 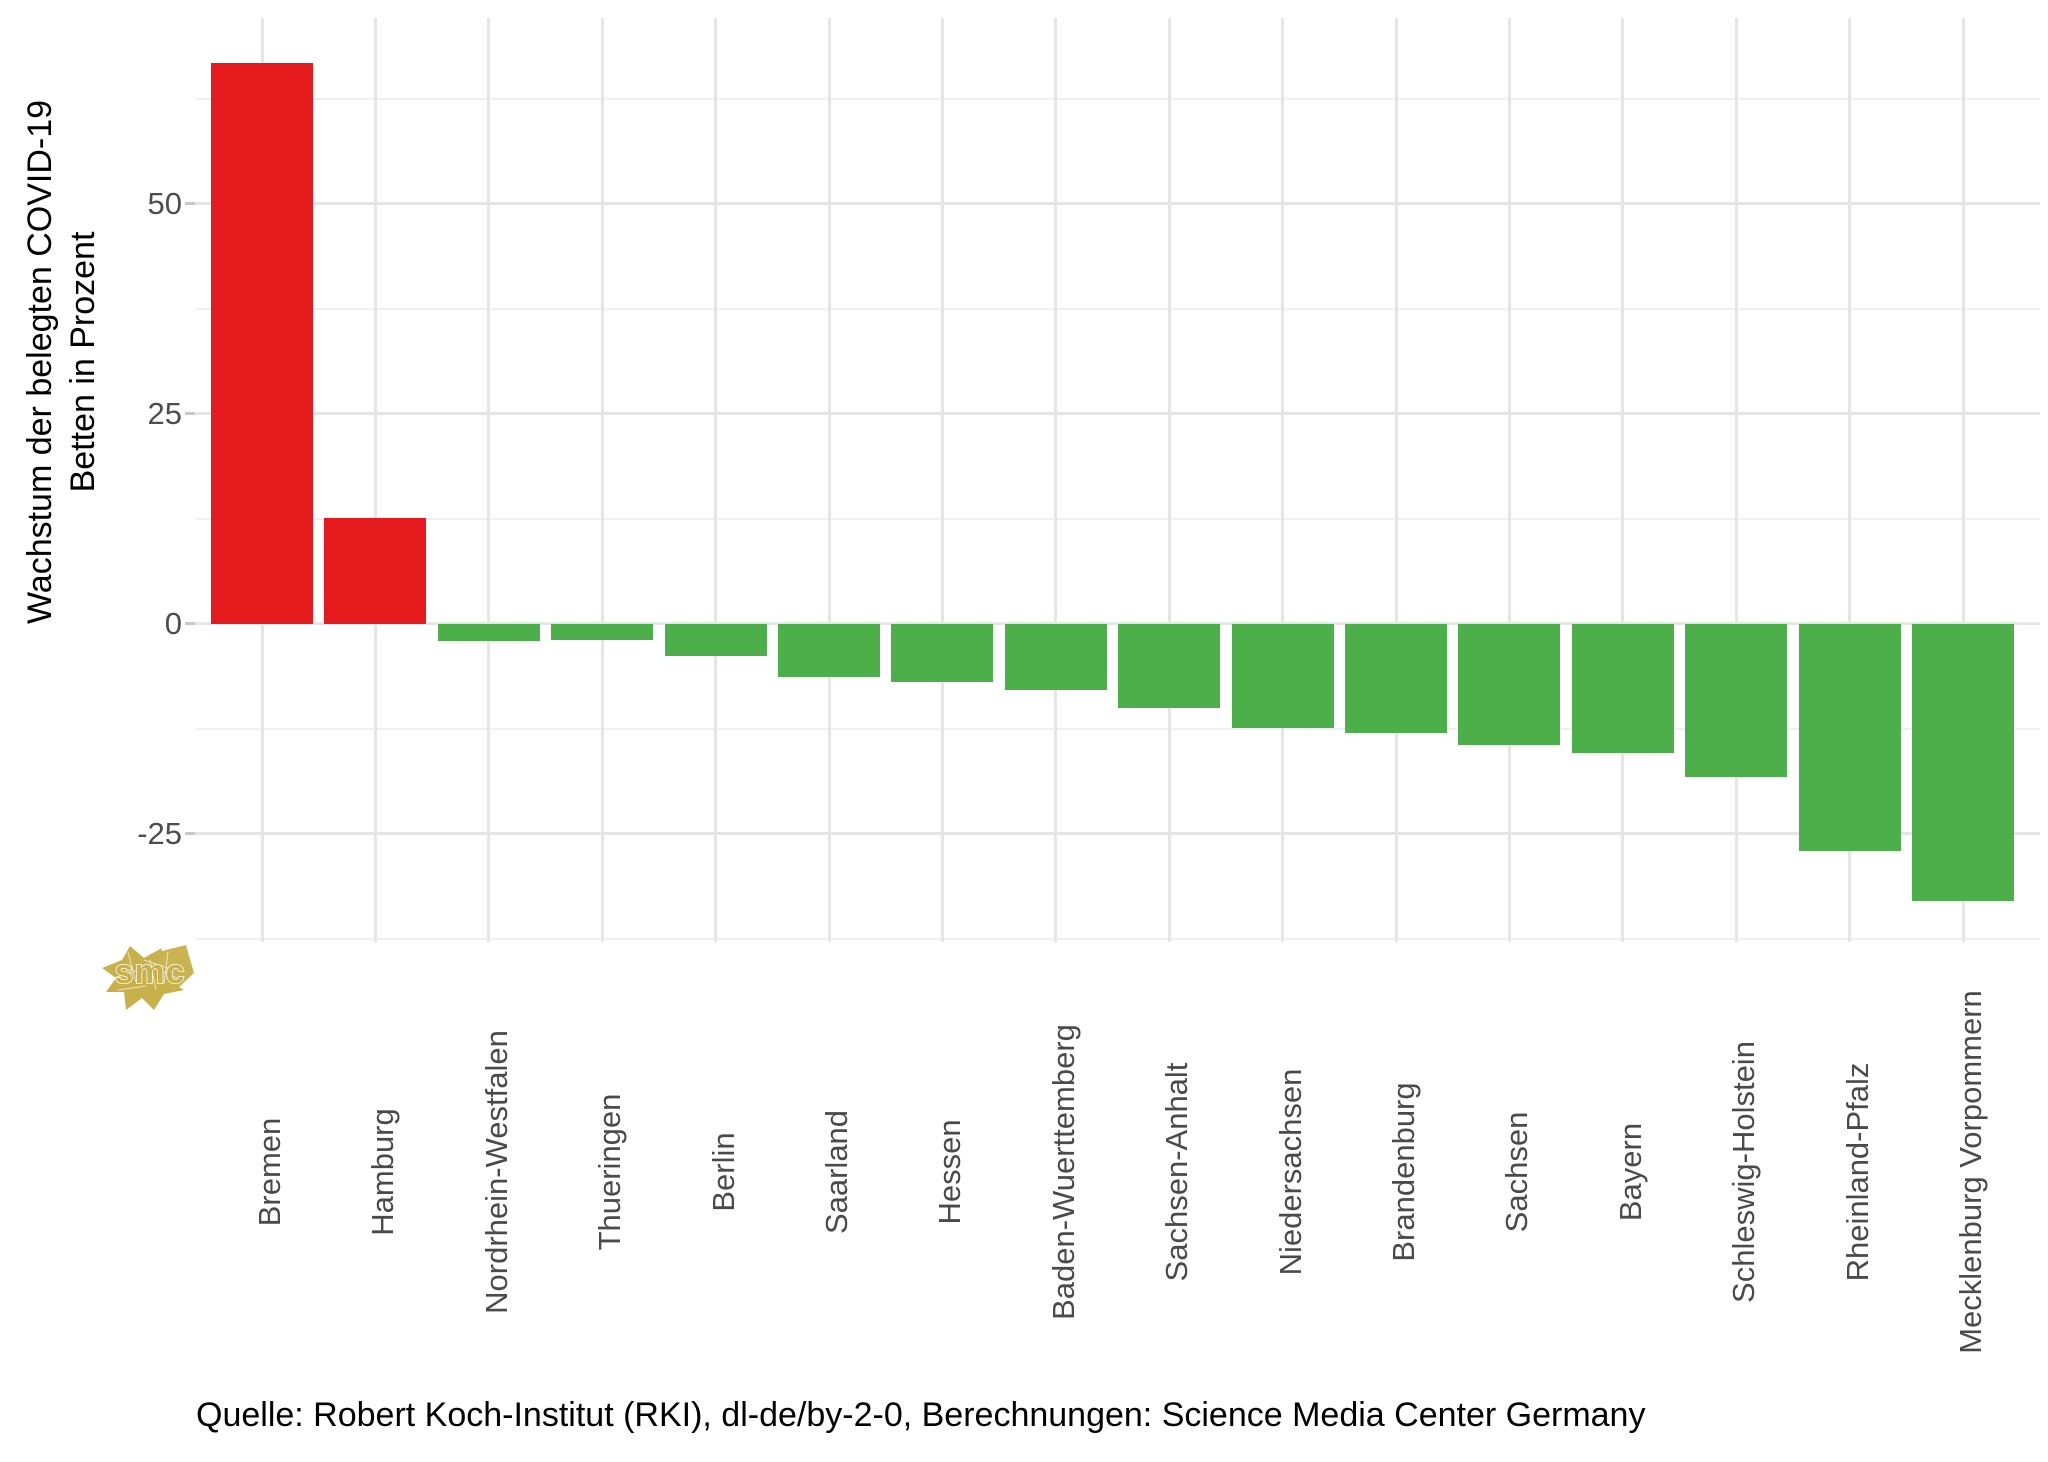 I want to click on x-label-hamburg: Hamburg, so click(x=383, y=1172).